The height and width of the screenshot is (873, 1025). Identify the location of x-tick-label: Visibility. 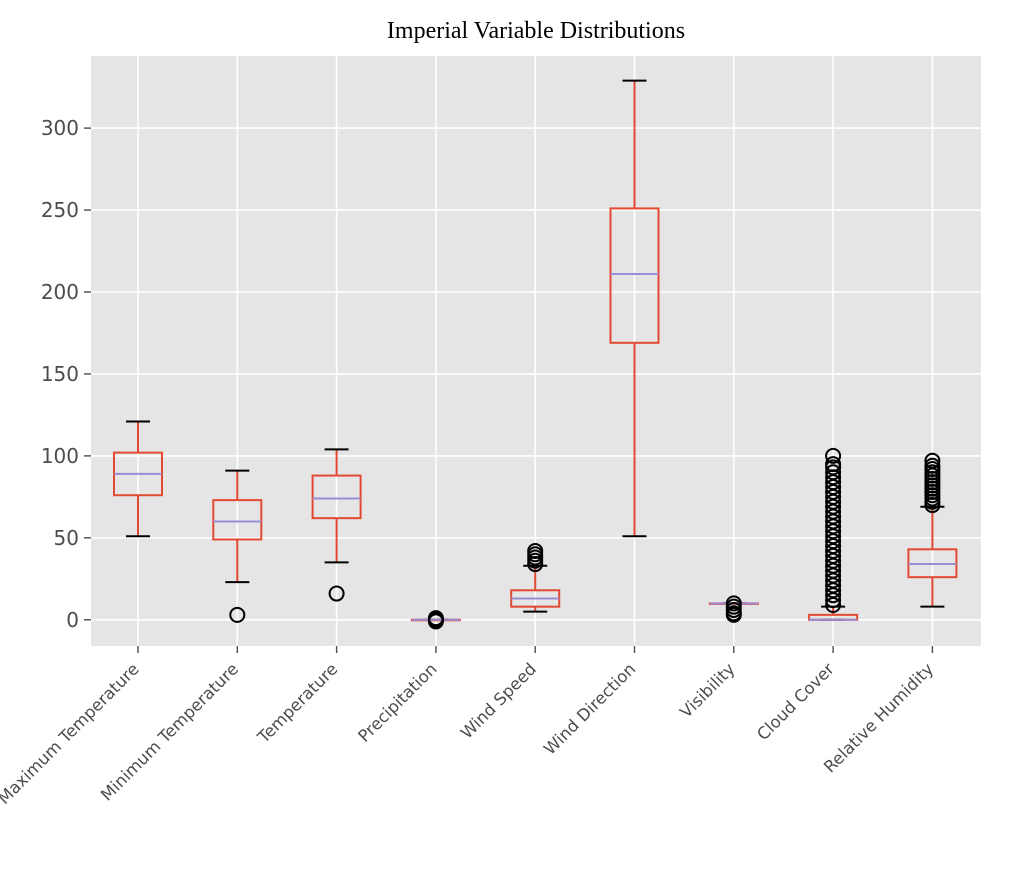
(707, 690).